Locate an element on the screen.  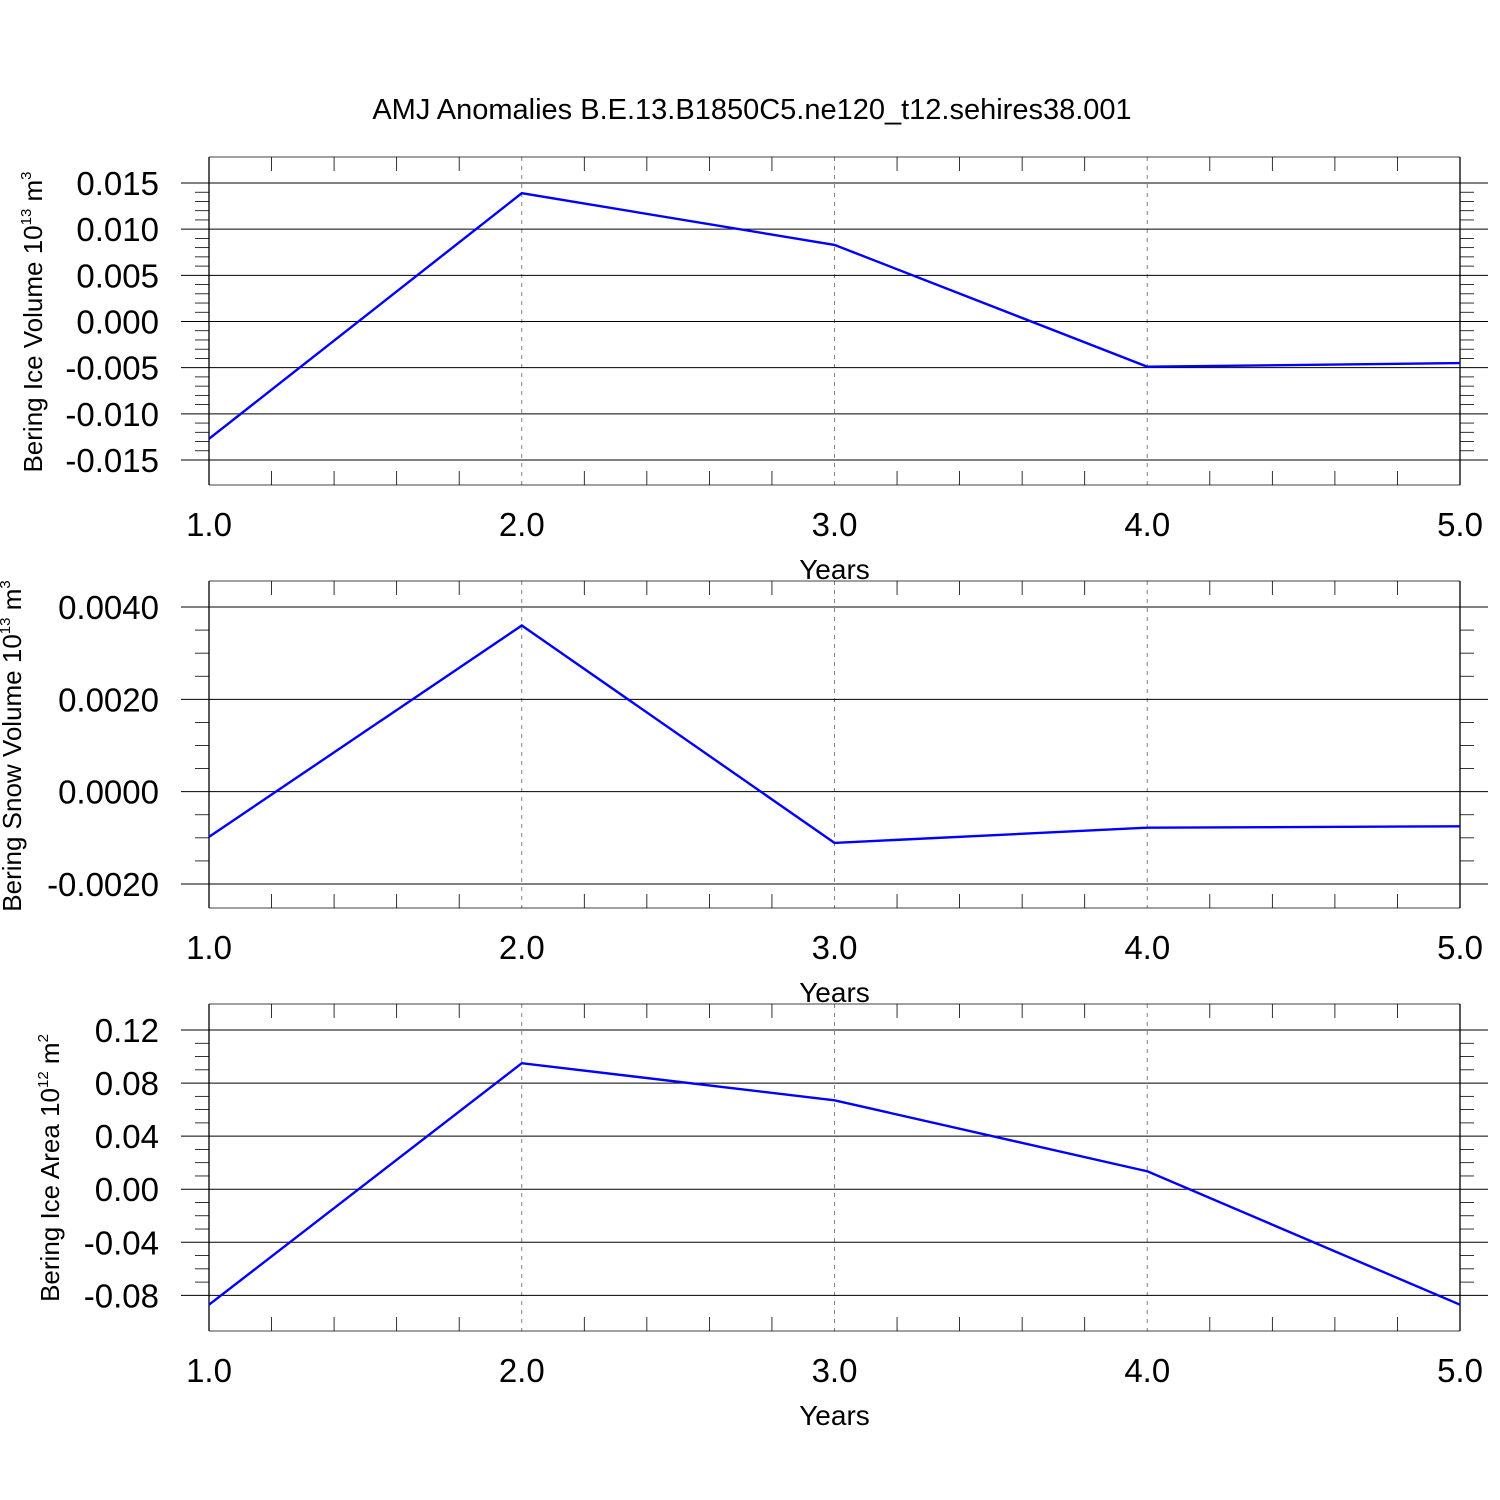
y-tick-label: 0.00 is located at coordinates (127, 1189).